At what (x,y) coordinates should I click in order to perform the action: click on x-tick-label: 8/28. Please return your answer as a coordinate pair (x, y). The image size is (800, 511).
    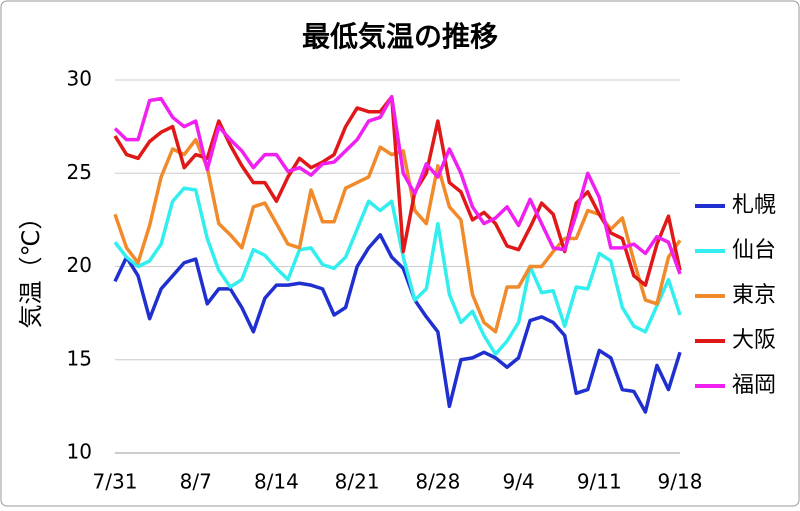
    Looking at the image, I should click on (437, 482).